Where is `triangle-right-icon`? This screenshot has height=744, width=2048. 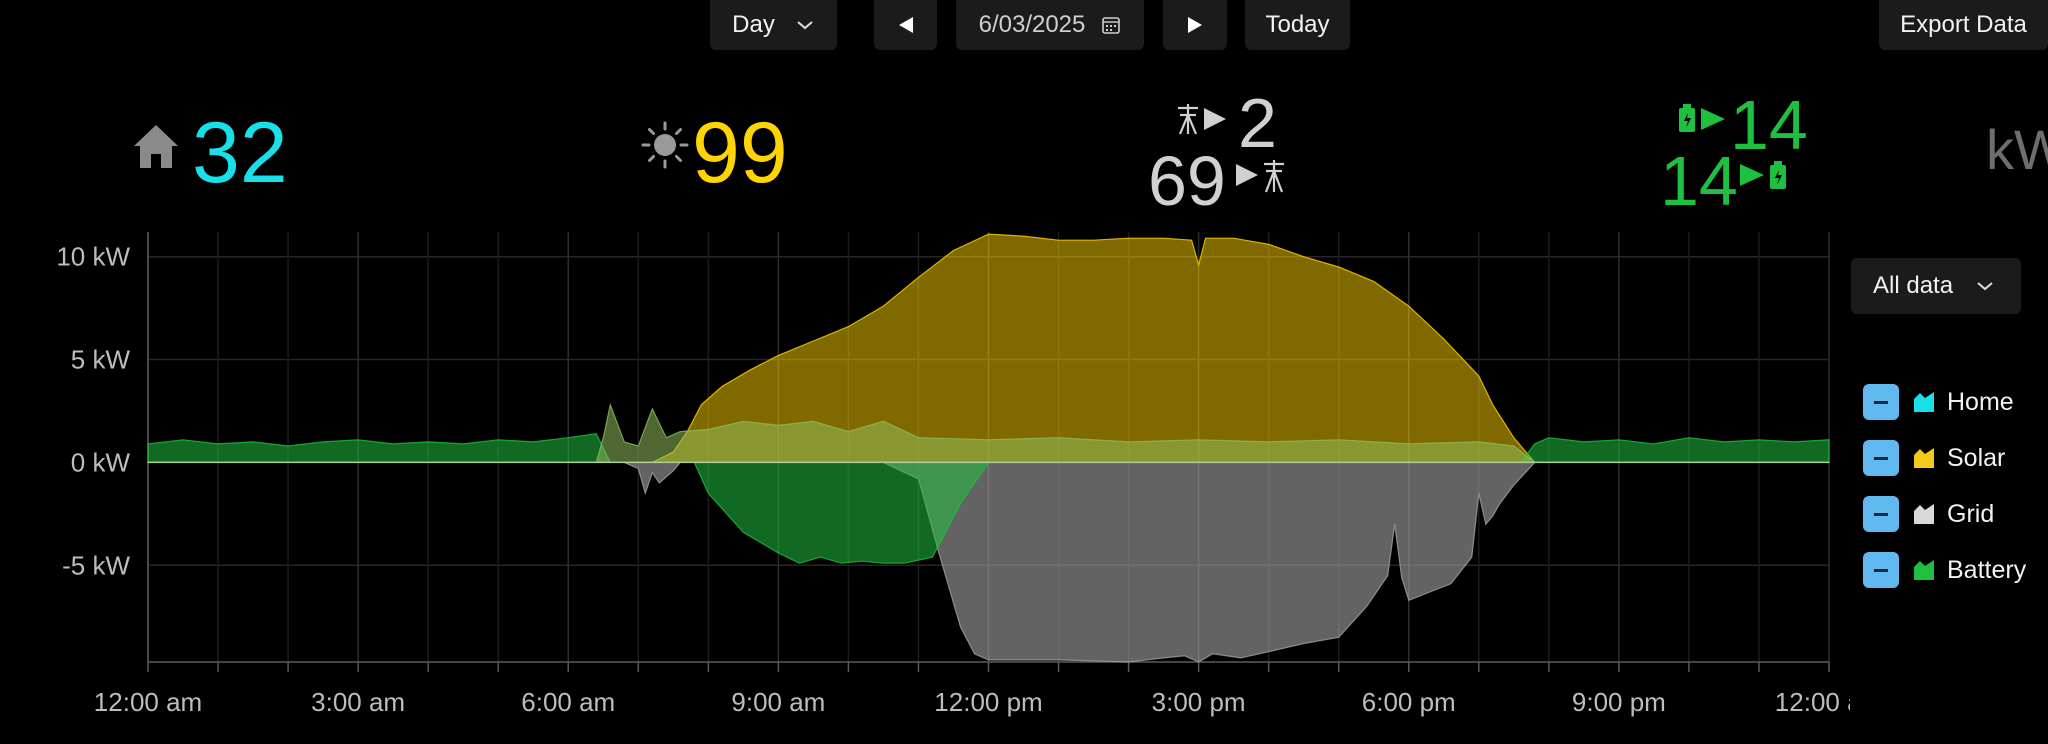
triangle-right-icon is located at coordinates (1195, 25).